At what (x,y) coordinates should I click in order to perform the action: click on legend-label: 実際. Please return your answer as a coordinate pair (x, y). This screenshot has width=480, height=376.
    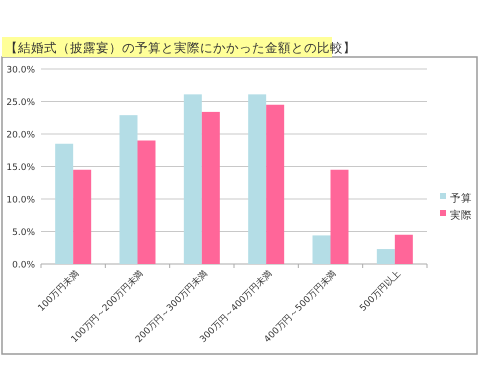
    Looking at the image, I should click on (461, 215).